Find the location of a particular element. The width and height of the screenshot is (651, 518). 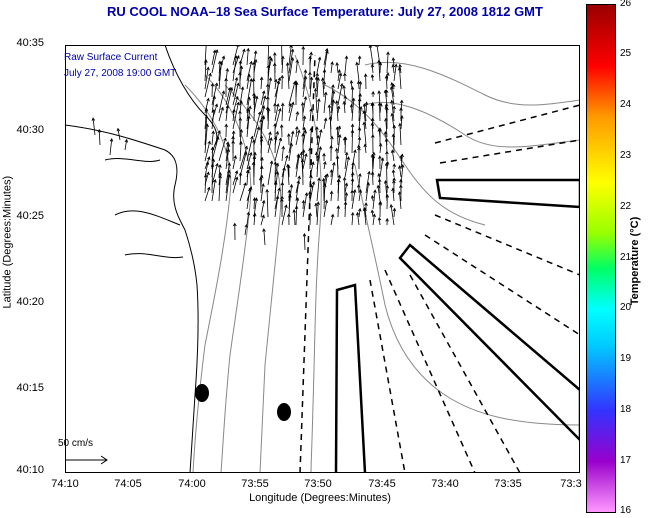

colorbar-tick: 22 is located at coordinates (626, 206).